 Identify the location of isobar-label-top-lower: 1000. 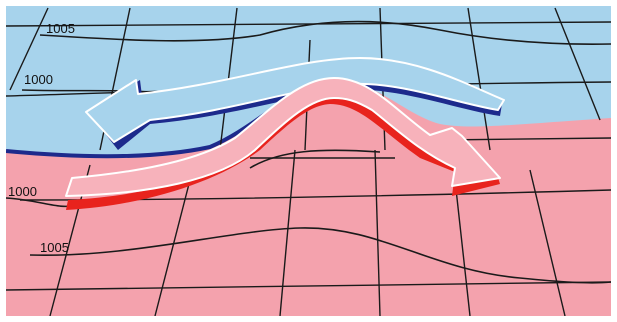
(38, 79).